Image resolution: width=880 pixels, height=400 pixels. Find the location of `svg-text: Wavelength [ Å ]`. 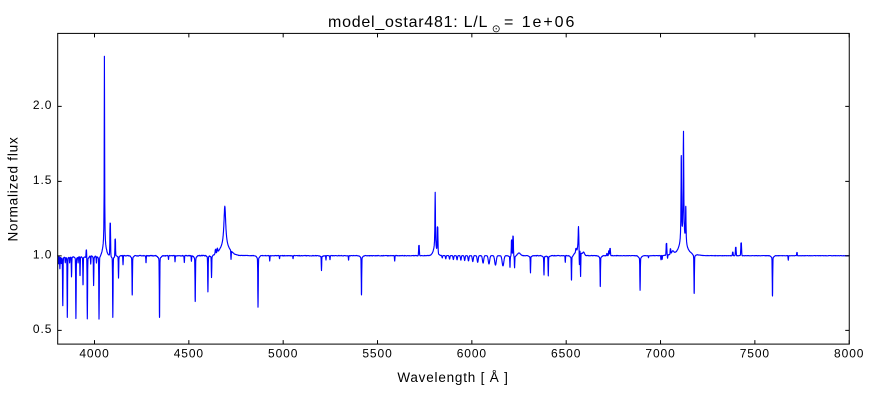

svg-text: Wavelength [ Å ] is located at coordinates (452, 377).